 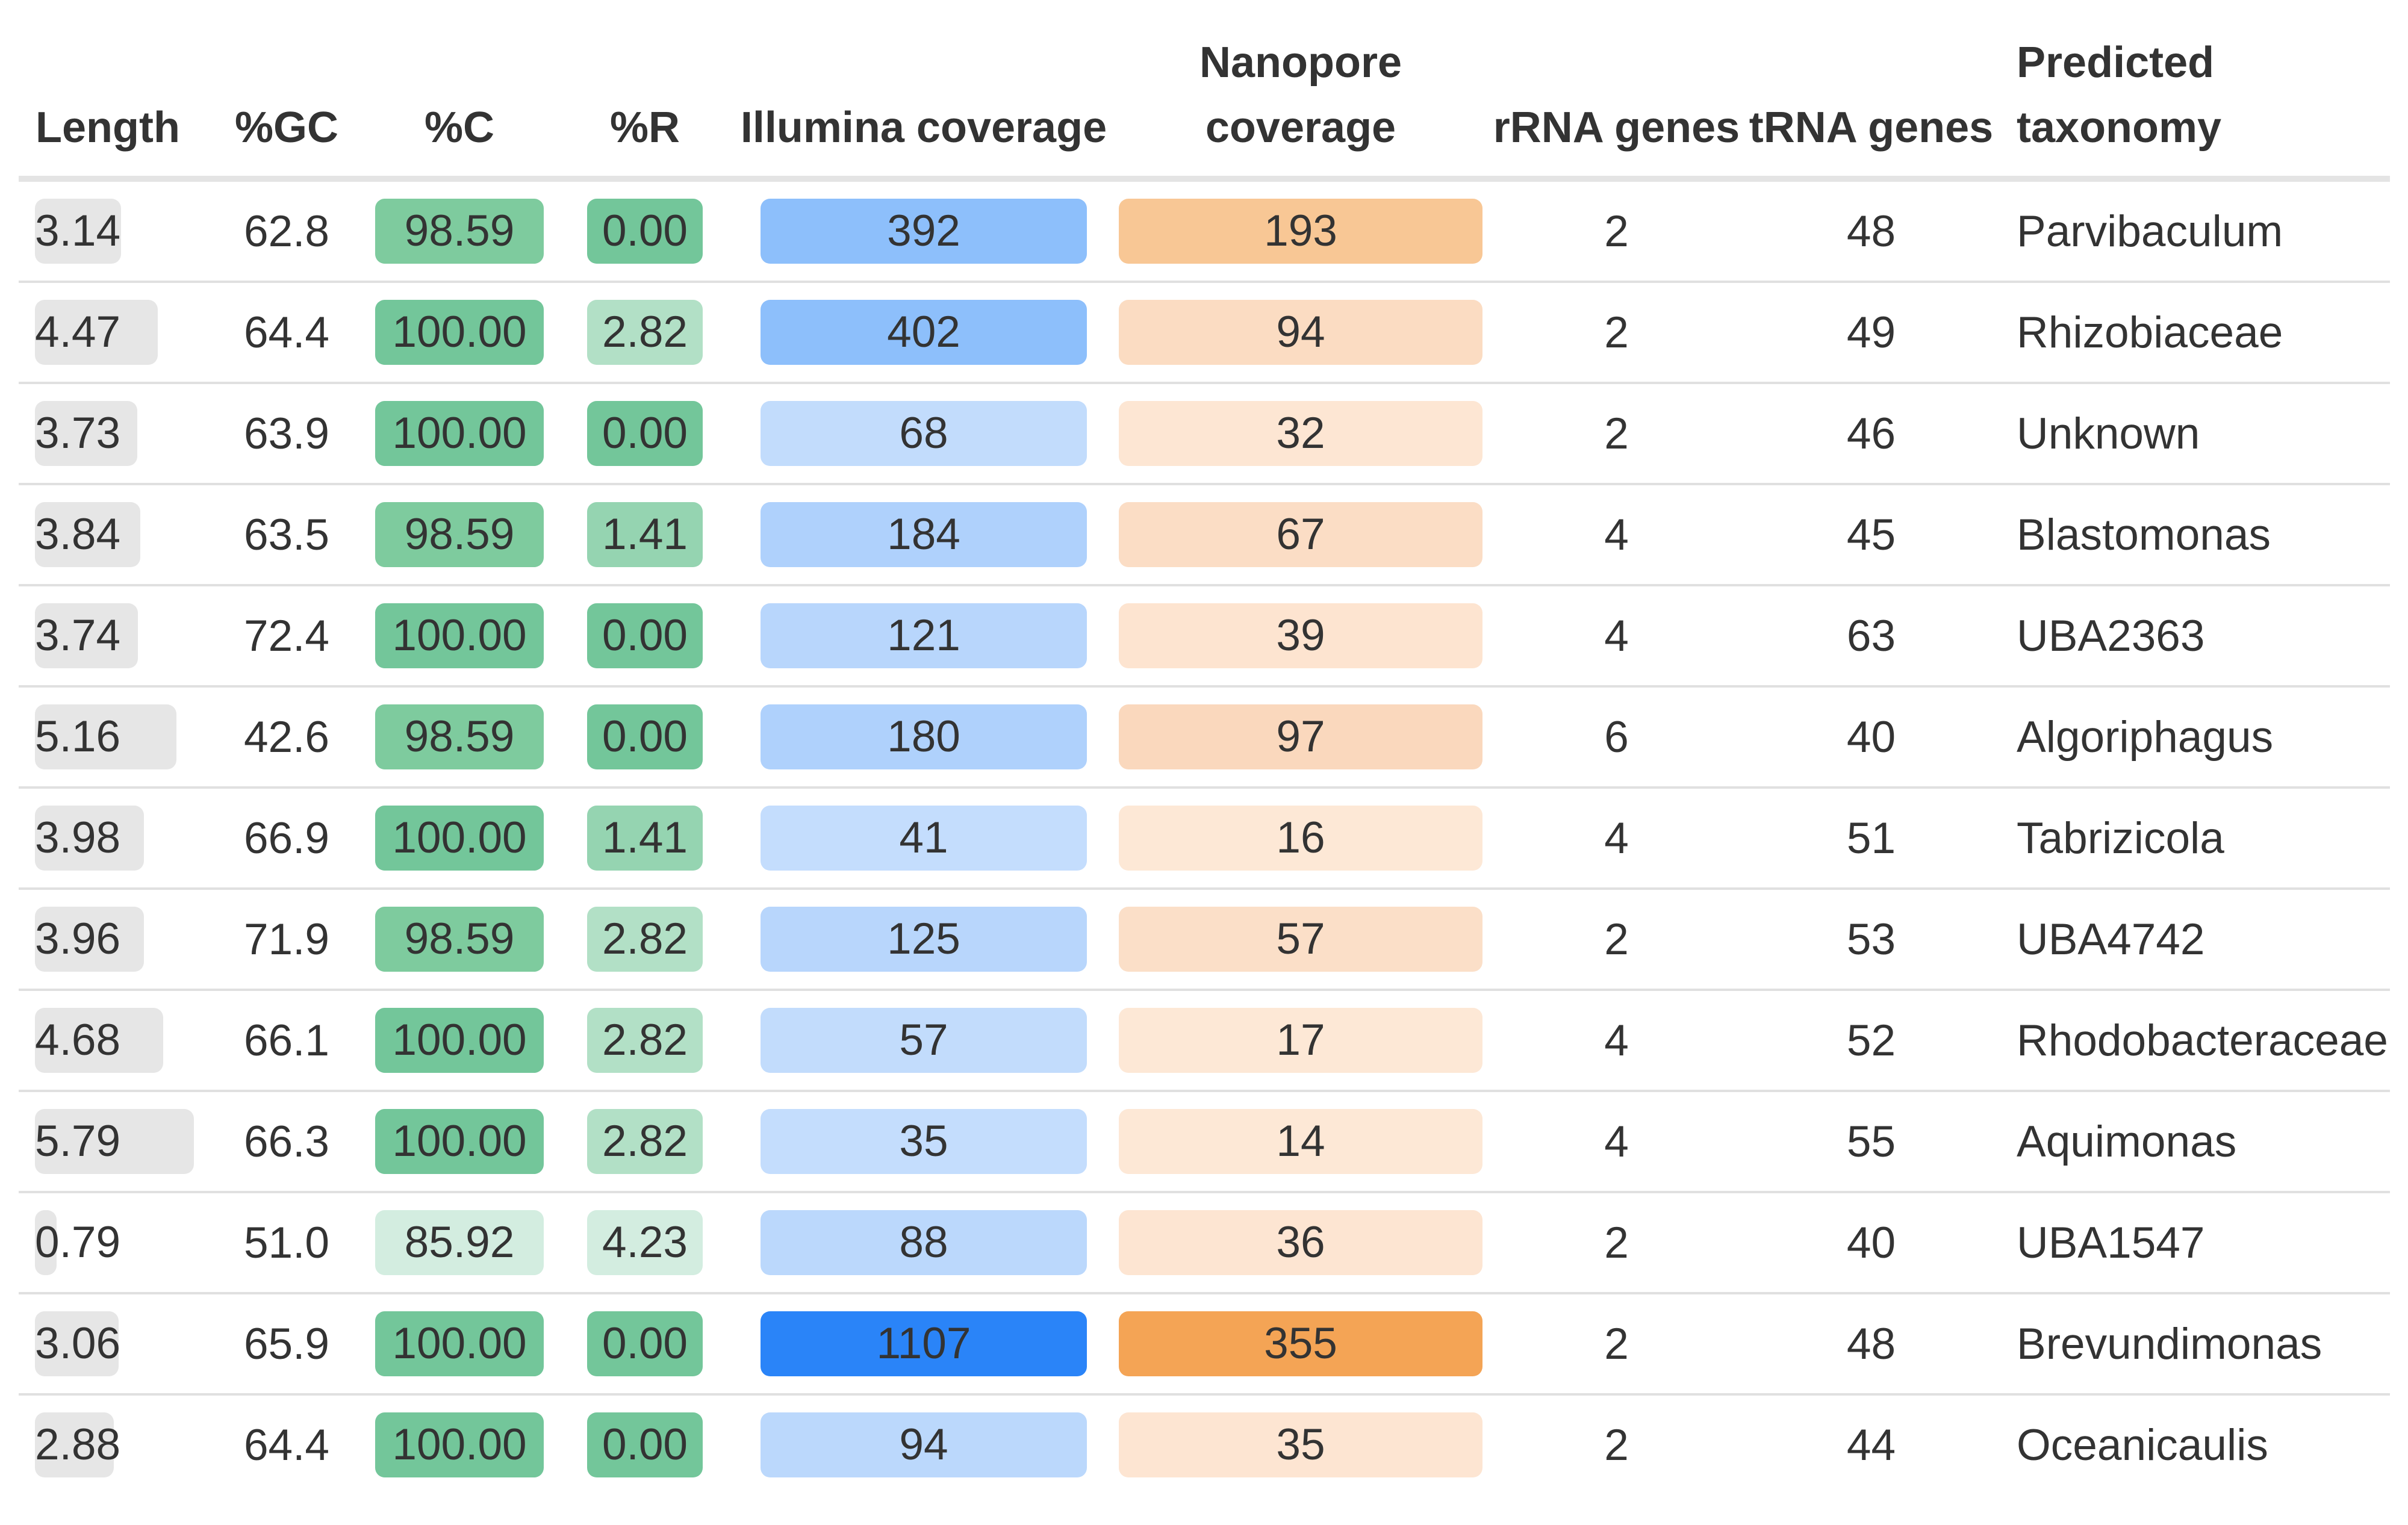 I want to click on nanopore-coverage-cell: 16, so click(x=1301, y=838).